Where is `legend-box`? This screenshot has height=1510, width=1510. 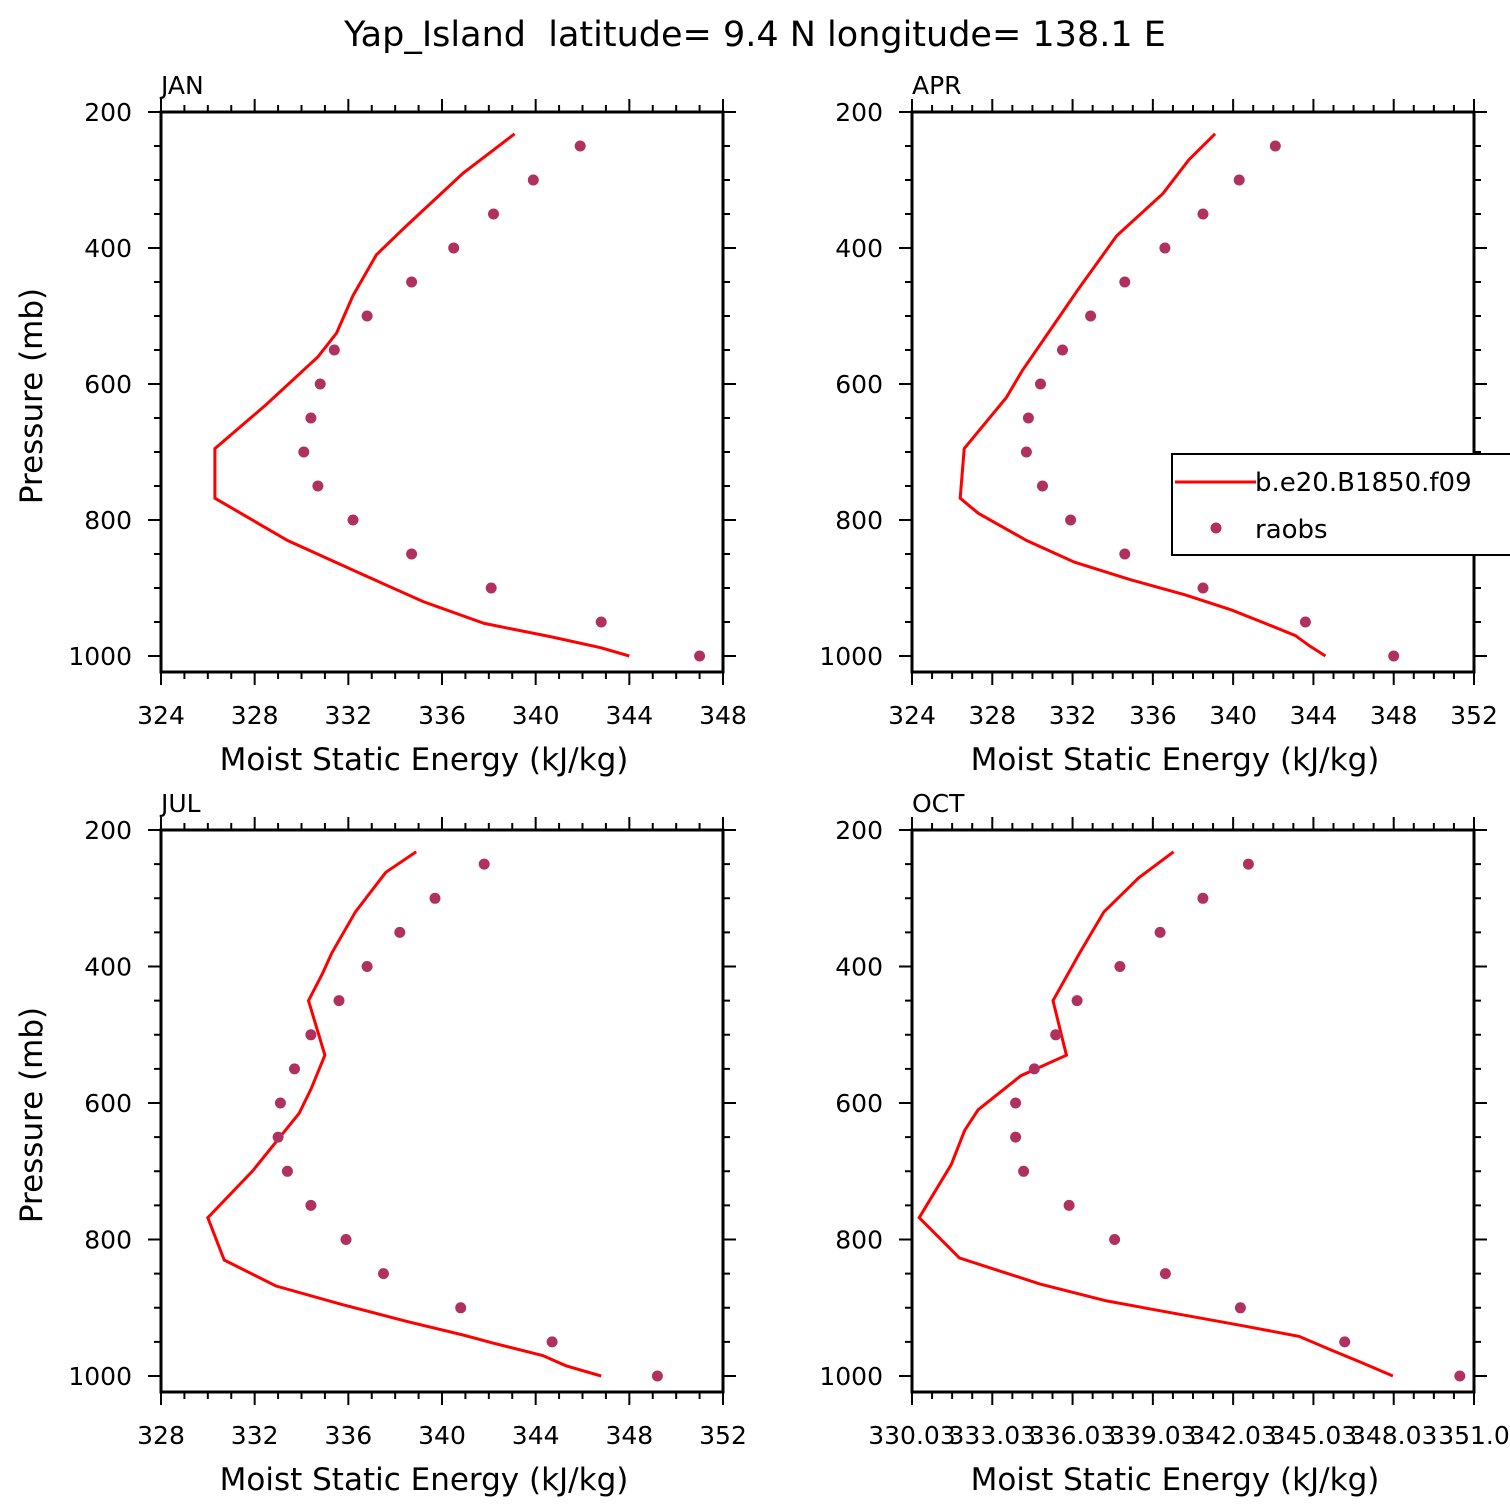 legend-box is located at coordinates (1340, 504).